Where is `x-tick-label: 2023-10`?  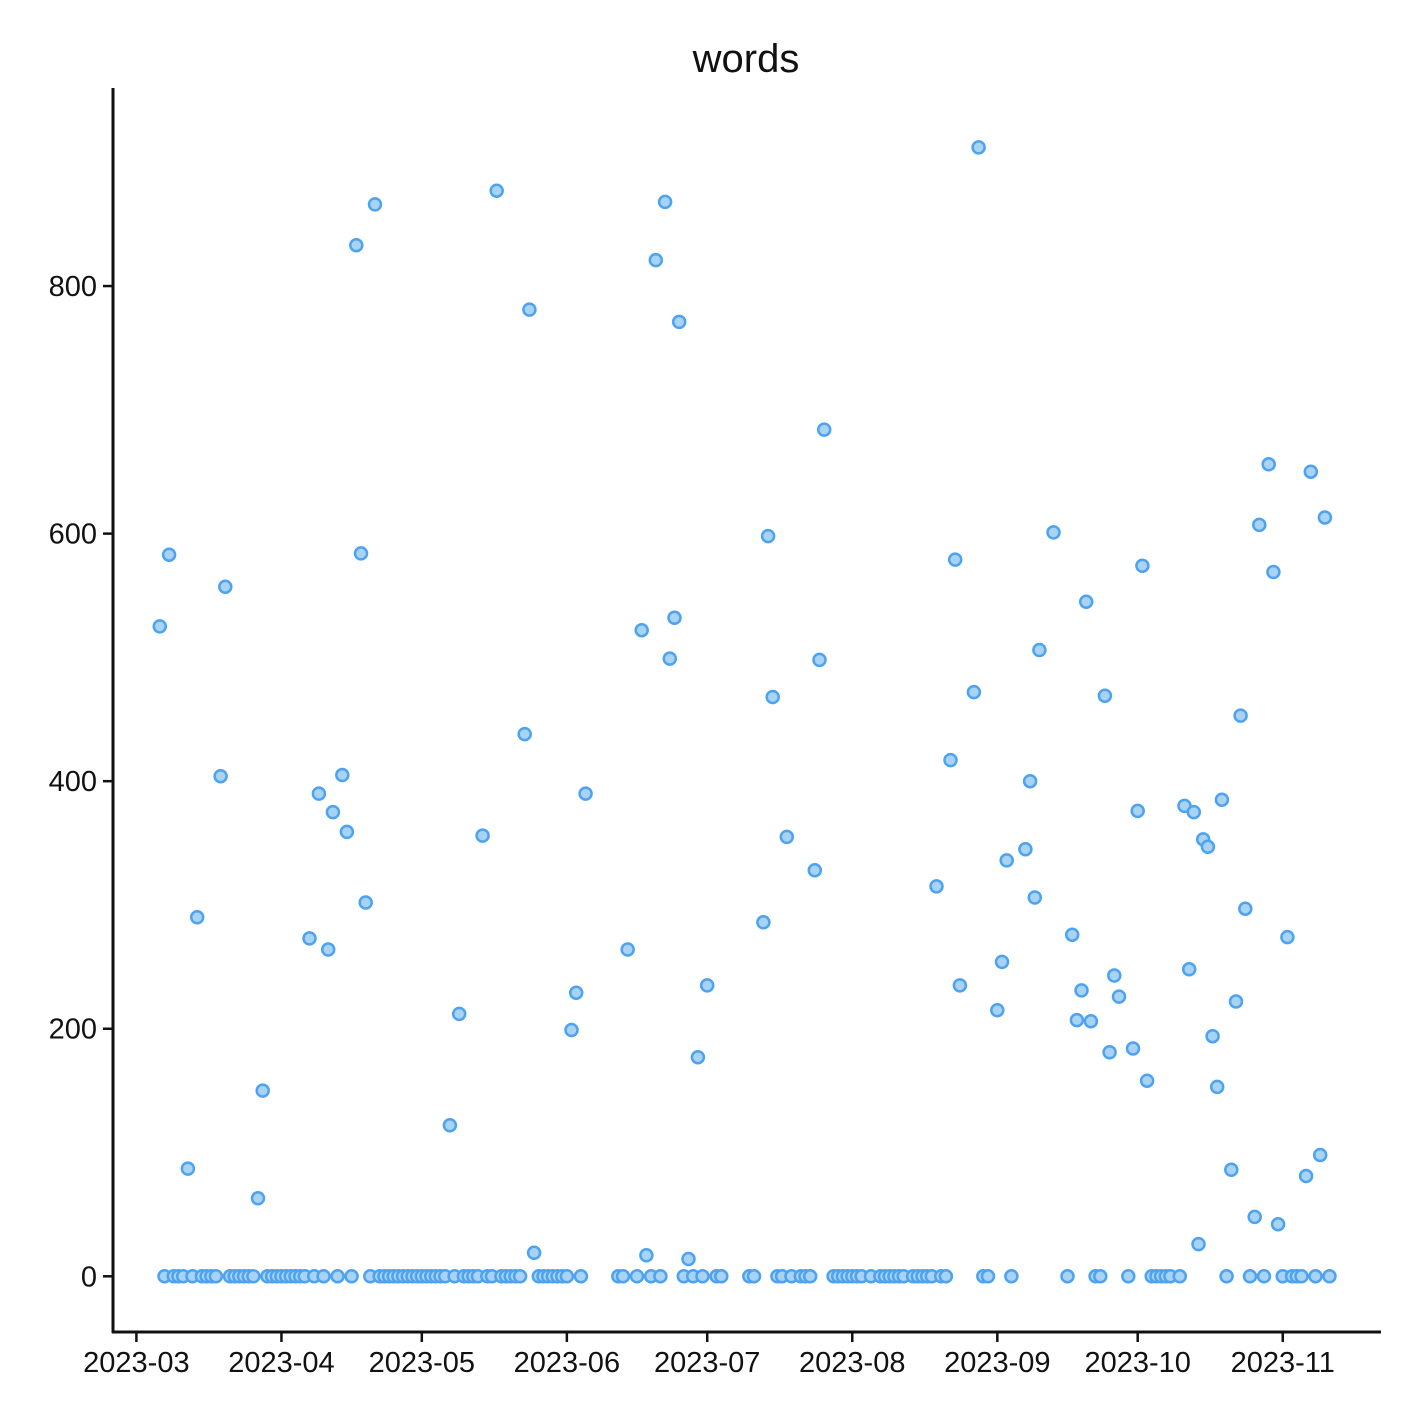 x-tick-label: 2023-10 is located at coordinates (1137, 1363).